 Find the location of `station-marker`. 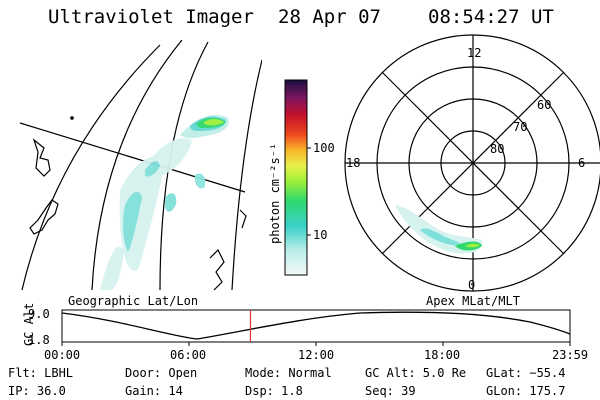

station-marker is located at coordinates (72, 118).